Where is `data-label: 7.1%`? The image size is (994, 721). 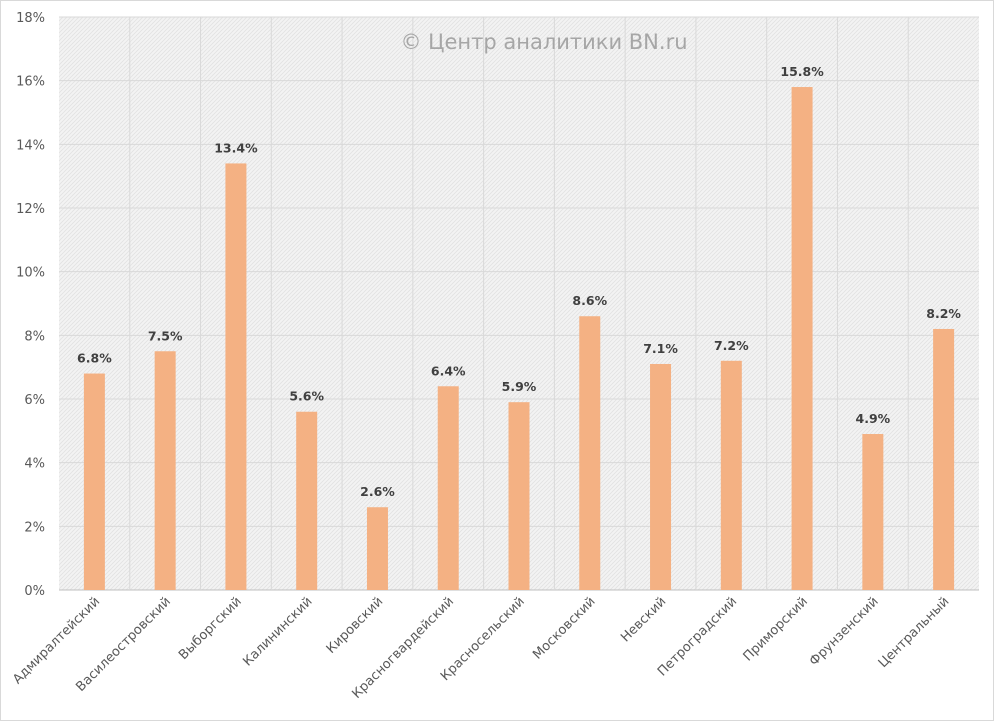 data-label: 7.1% is located at coordinates (660, 348).